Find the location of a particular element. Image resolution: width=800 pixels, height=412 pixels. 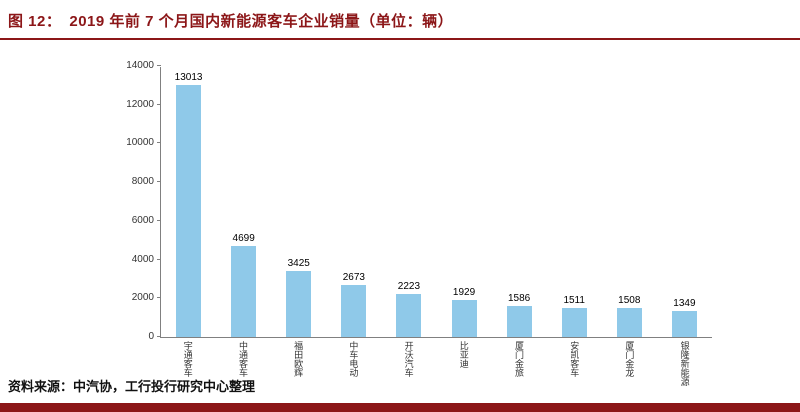

bar-column: 13013 is located at coordinates (188, 202).